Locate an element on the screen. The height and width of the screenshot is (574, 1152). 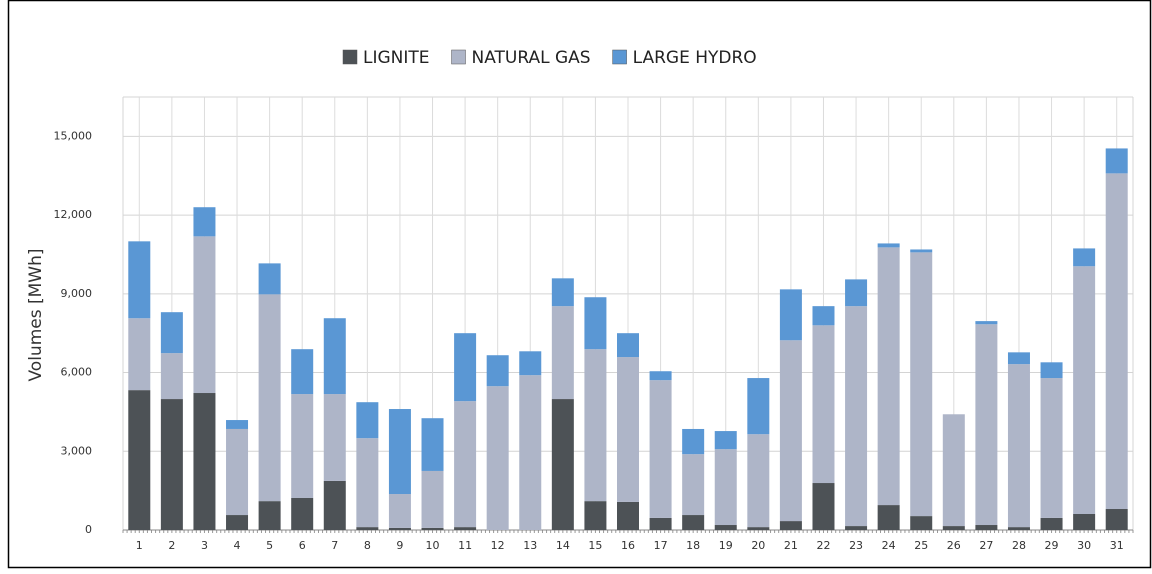
x-tick-label: 28 is located at coordinates (1019, 545).